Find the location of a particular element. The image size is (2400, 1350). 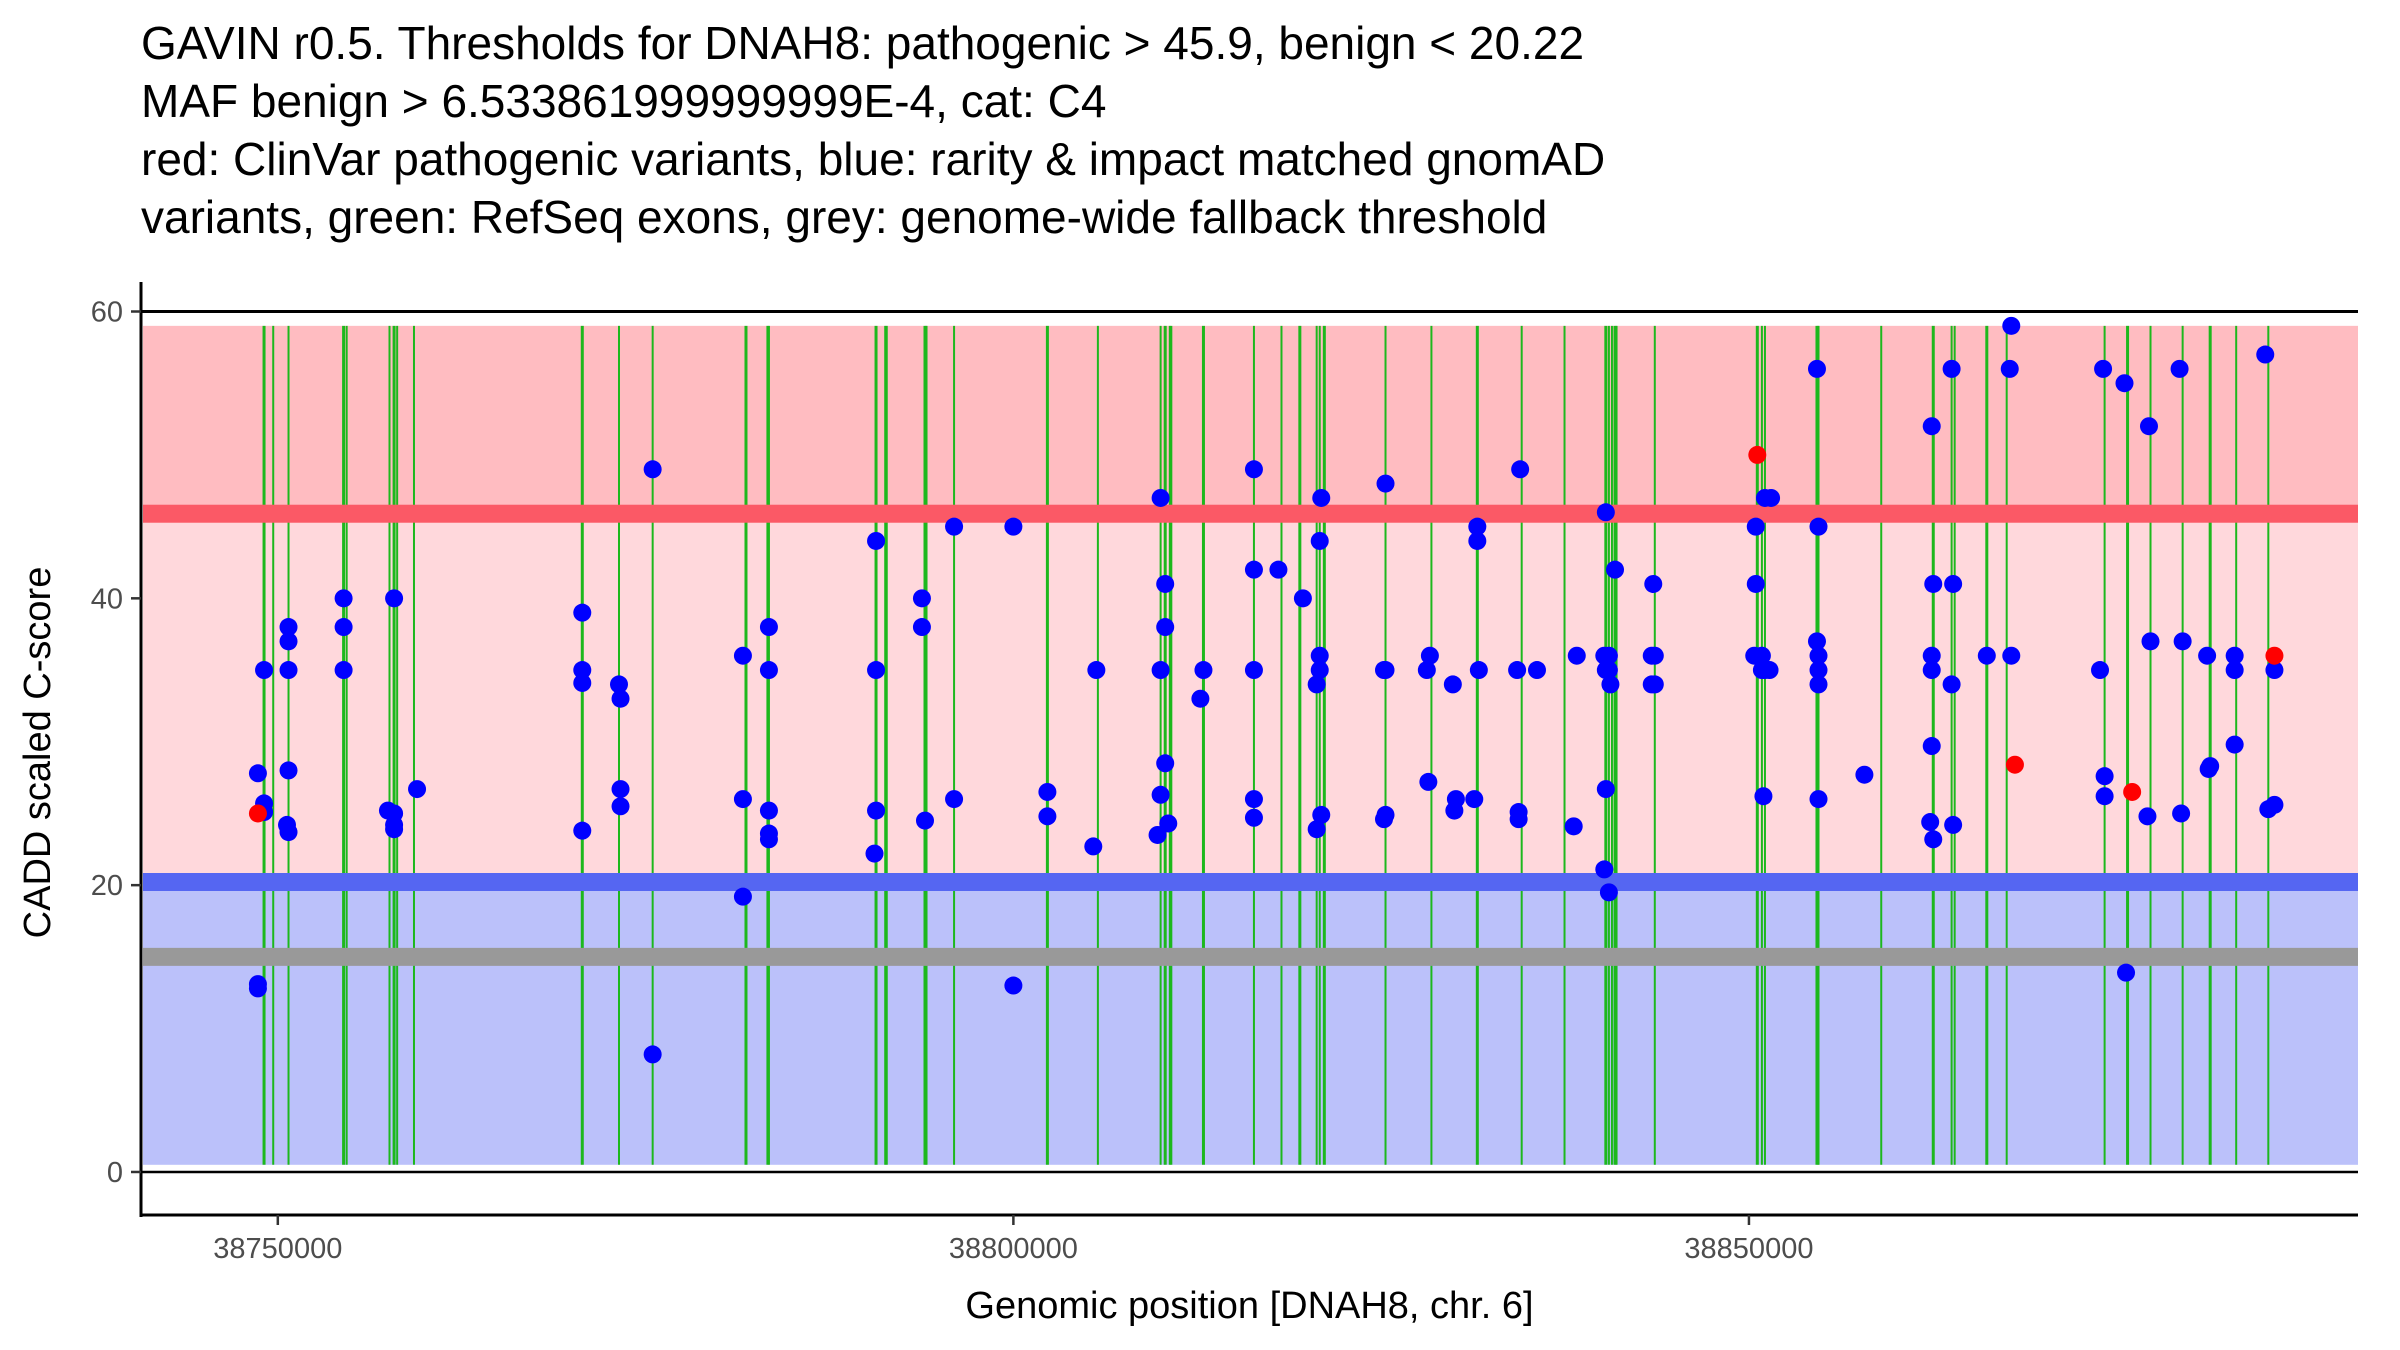

x-axis-title: Genomic position [DNAH8, chr. 6] is located at coordinates (1249, 1306).